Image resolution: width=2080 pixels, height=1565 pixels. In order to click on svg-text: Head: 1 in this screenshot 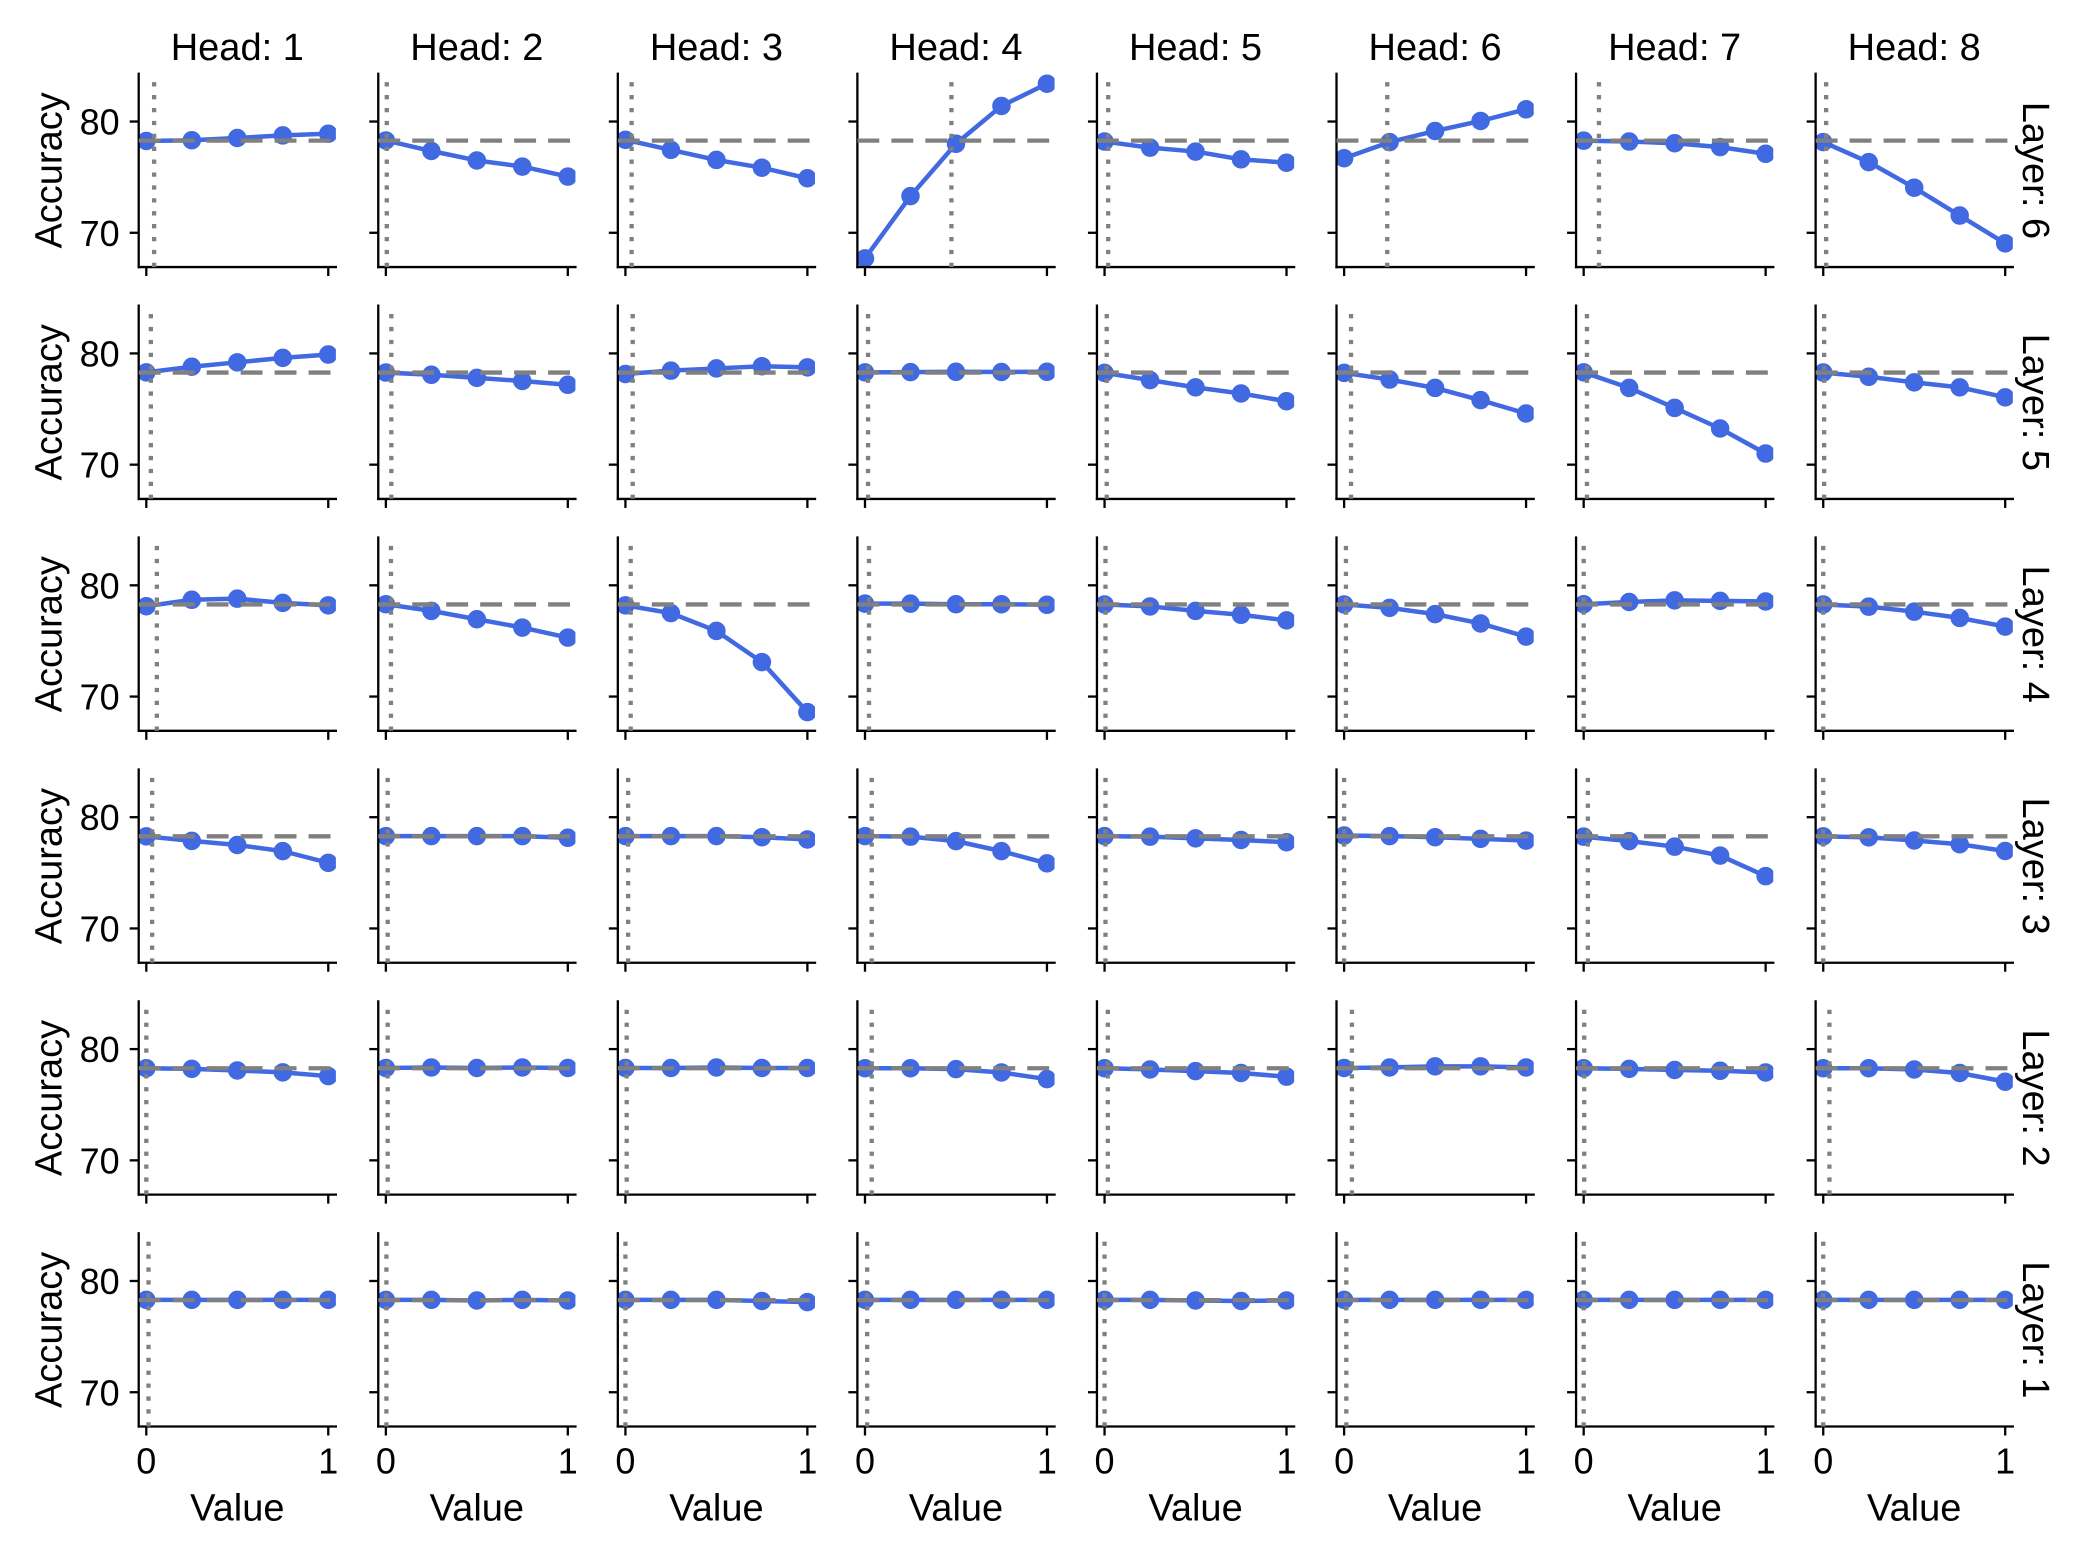, I will do `click(237, 48)`.